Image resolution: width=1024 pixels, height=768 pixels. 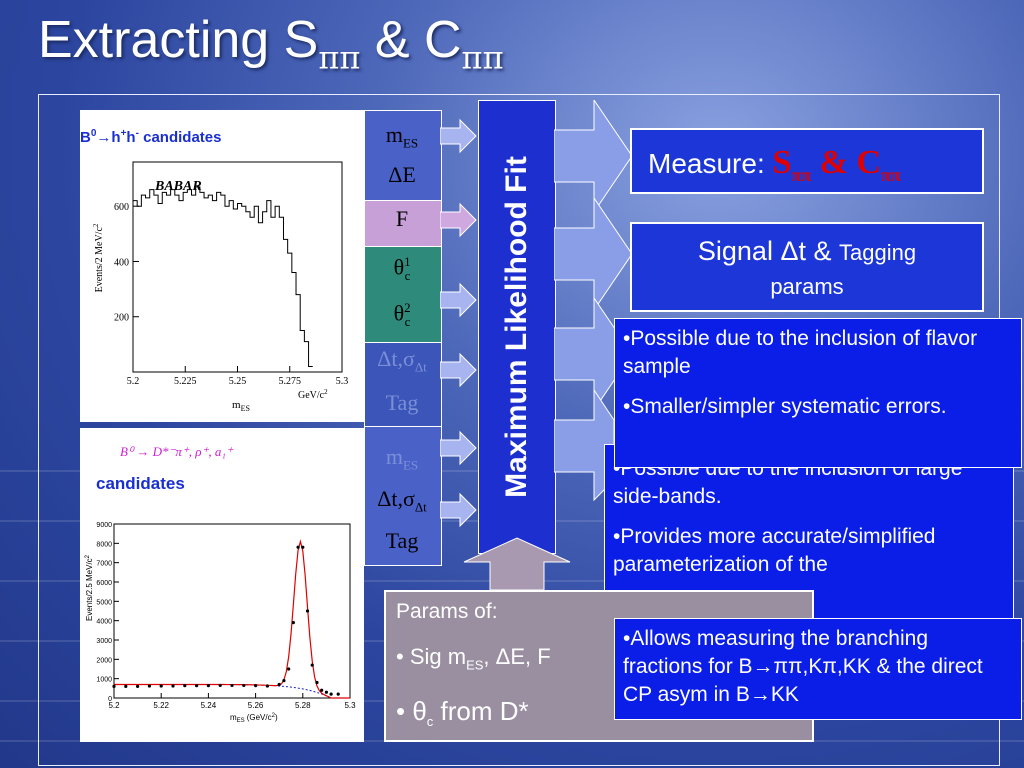 I want to click on y-axis-label-sup: 2, so click(x=96, y=225).